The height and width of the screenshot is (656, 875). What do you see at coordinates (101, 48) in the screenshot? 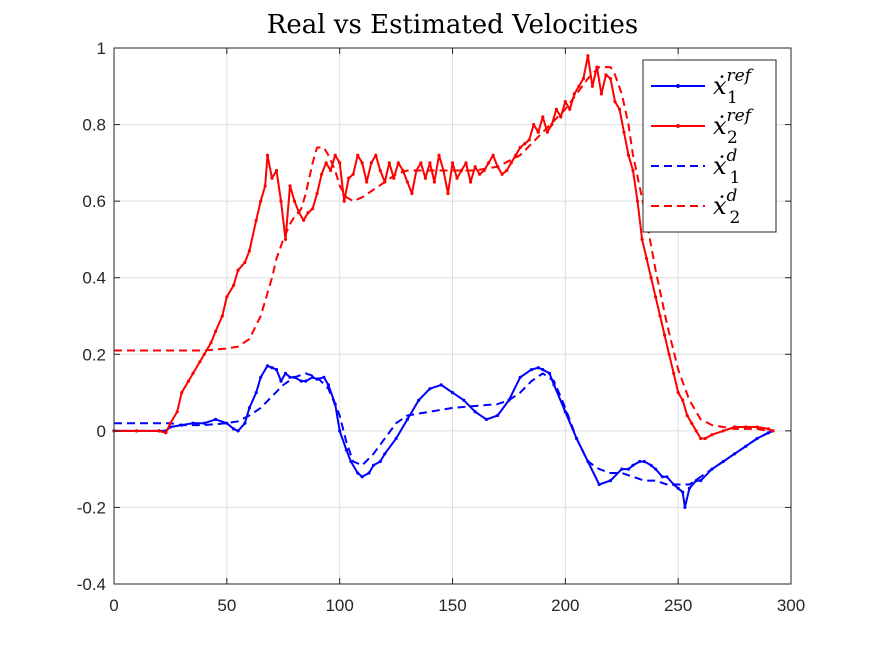
I see `y-tick-label: 1` at bounding box center [101, 48].